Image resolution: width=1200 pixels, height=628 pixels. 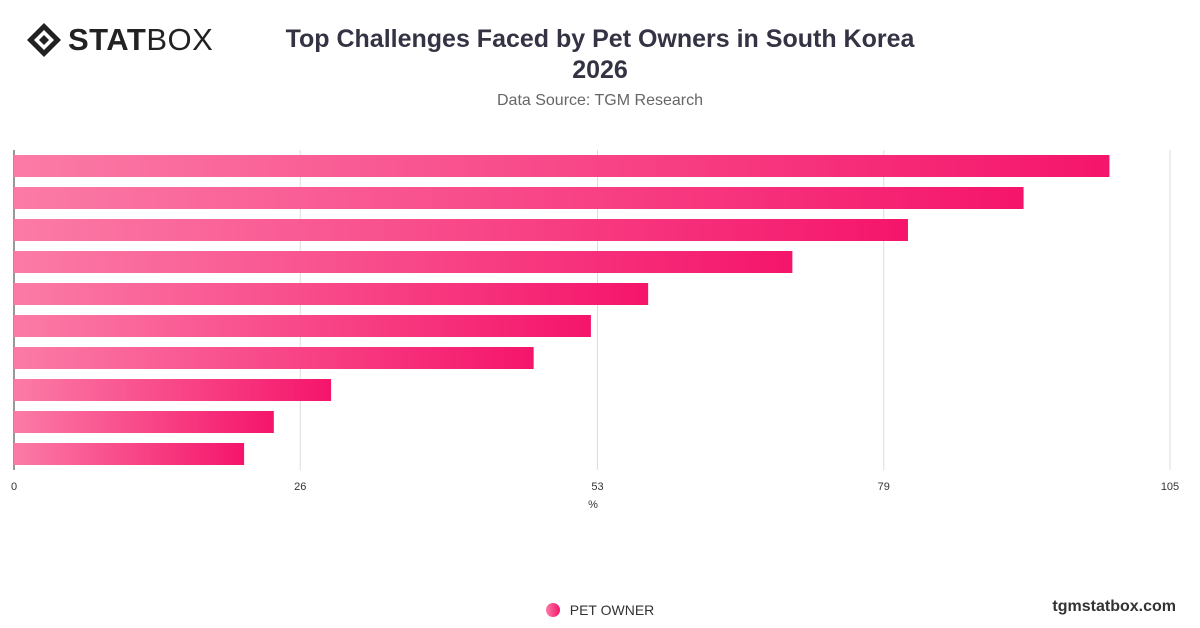 I want to click on logo-text: STATBOX, so click(x=140, y=40).